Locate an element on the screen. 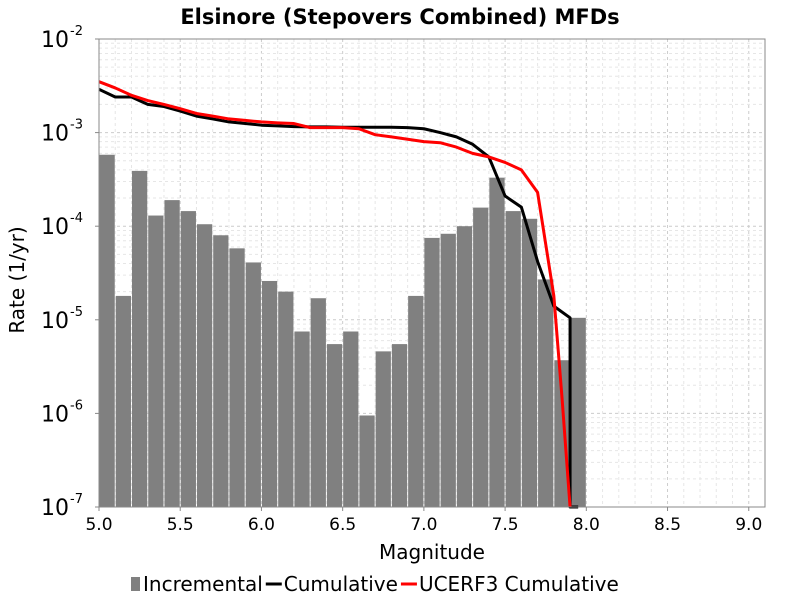  x-tick-label: 5.5 is located at coordinates (180, 525).